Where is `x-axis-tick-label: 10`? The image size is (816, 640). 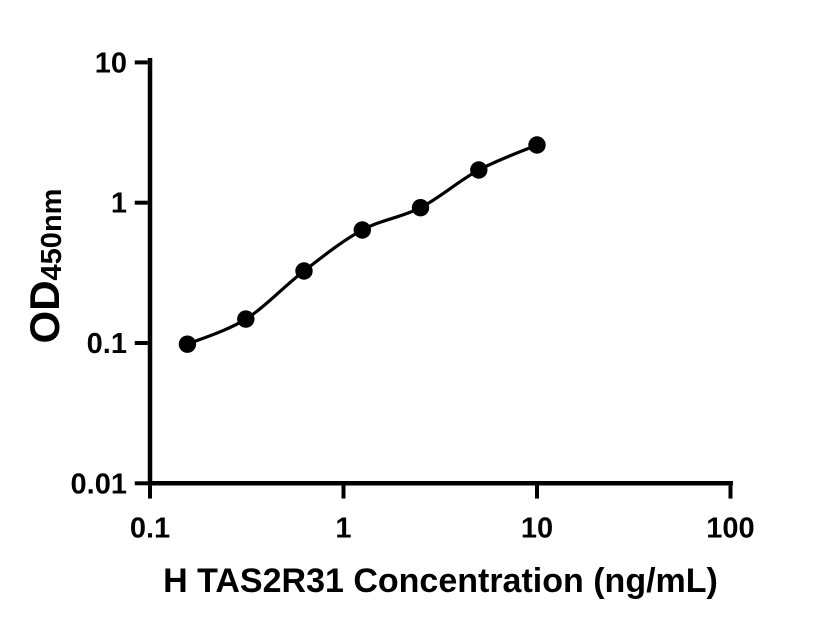
x-axis-tick-label: 10 is located at coordinates (537, 528).